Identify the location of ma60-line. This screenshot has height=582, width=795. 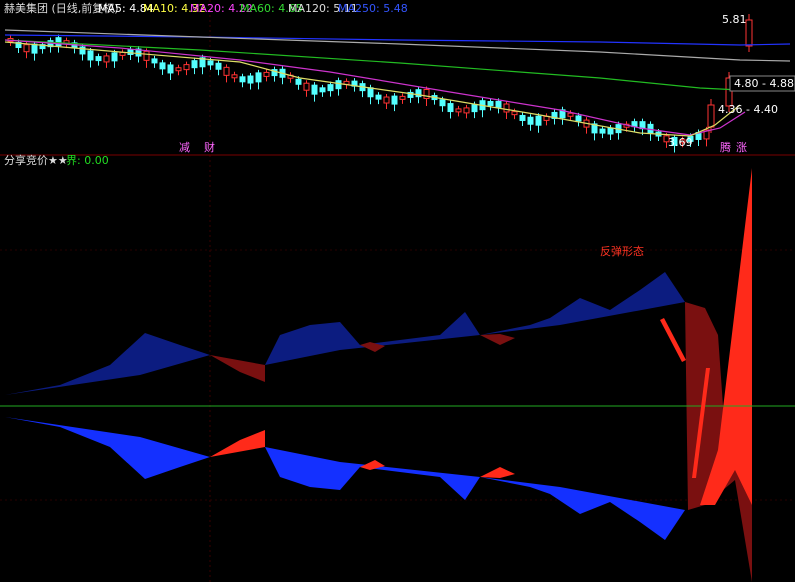
(372, 65).